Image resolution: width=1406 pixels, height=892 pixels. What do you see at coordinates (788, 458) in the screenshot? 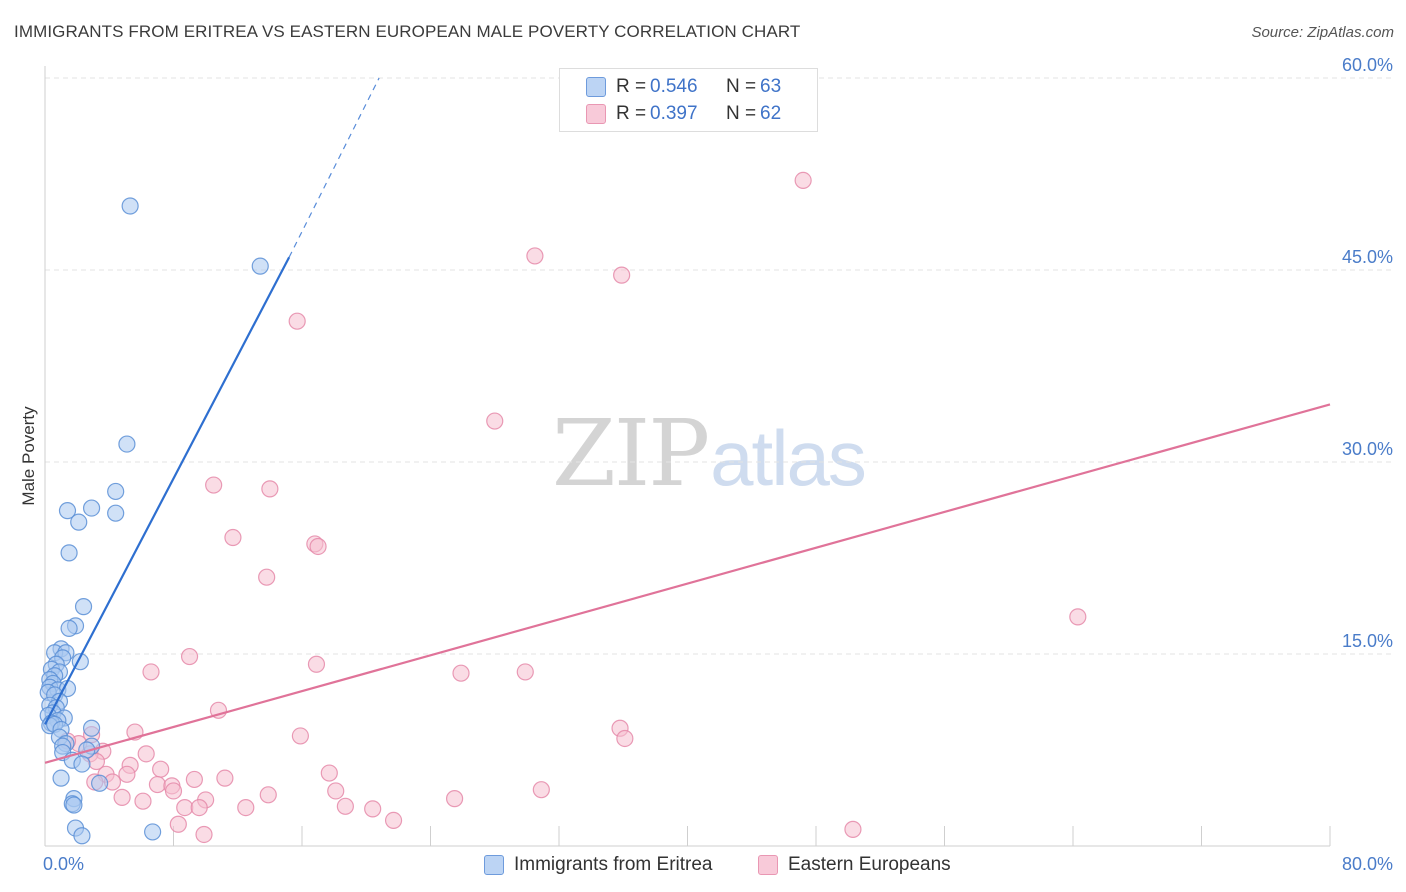
I see `watermark-atlas: atlas` at bounding box center [788, 458].